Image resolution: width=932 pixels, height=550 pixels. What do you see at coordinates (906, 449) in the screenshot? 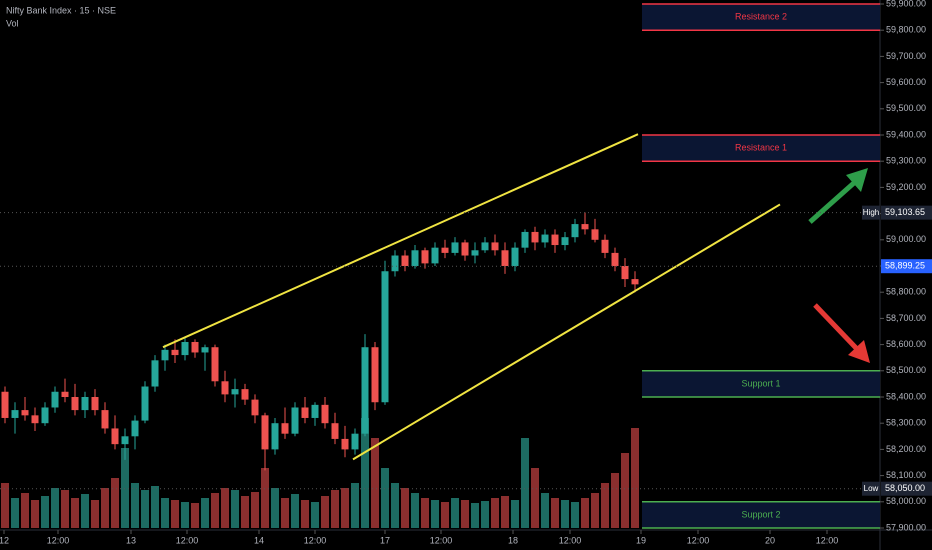
I see `y-tick-label: 58,200.00` at bounding box center [906, 449].